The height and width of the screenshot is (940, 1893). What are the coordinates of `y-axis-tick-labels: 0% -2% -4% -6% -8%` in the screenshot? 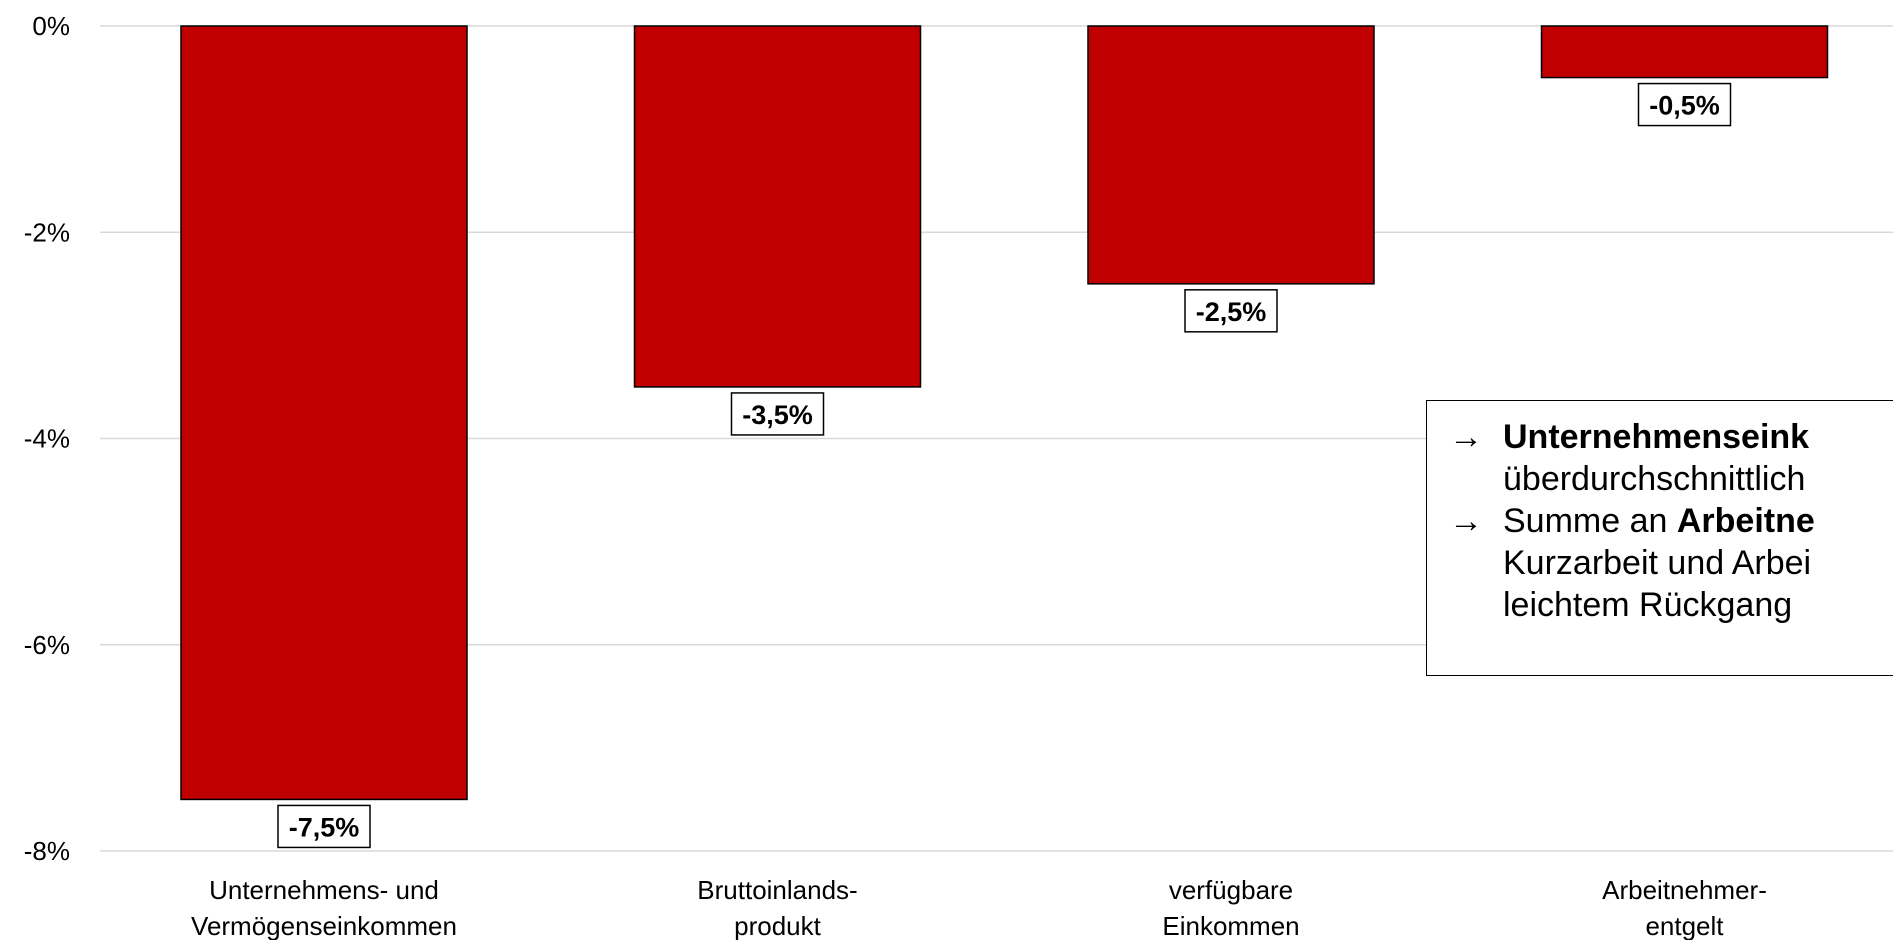 It's located at (47, 438).